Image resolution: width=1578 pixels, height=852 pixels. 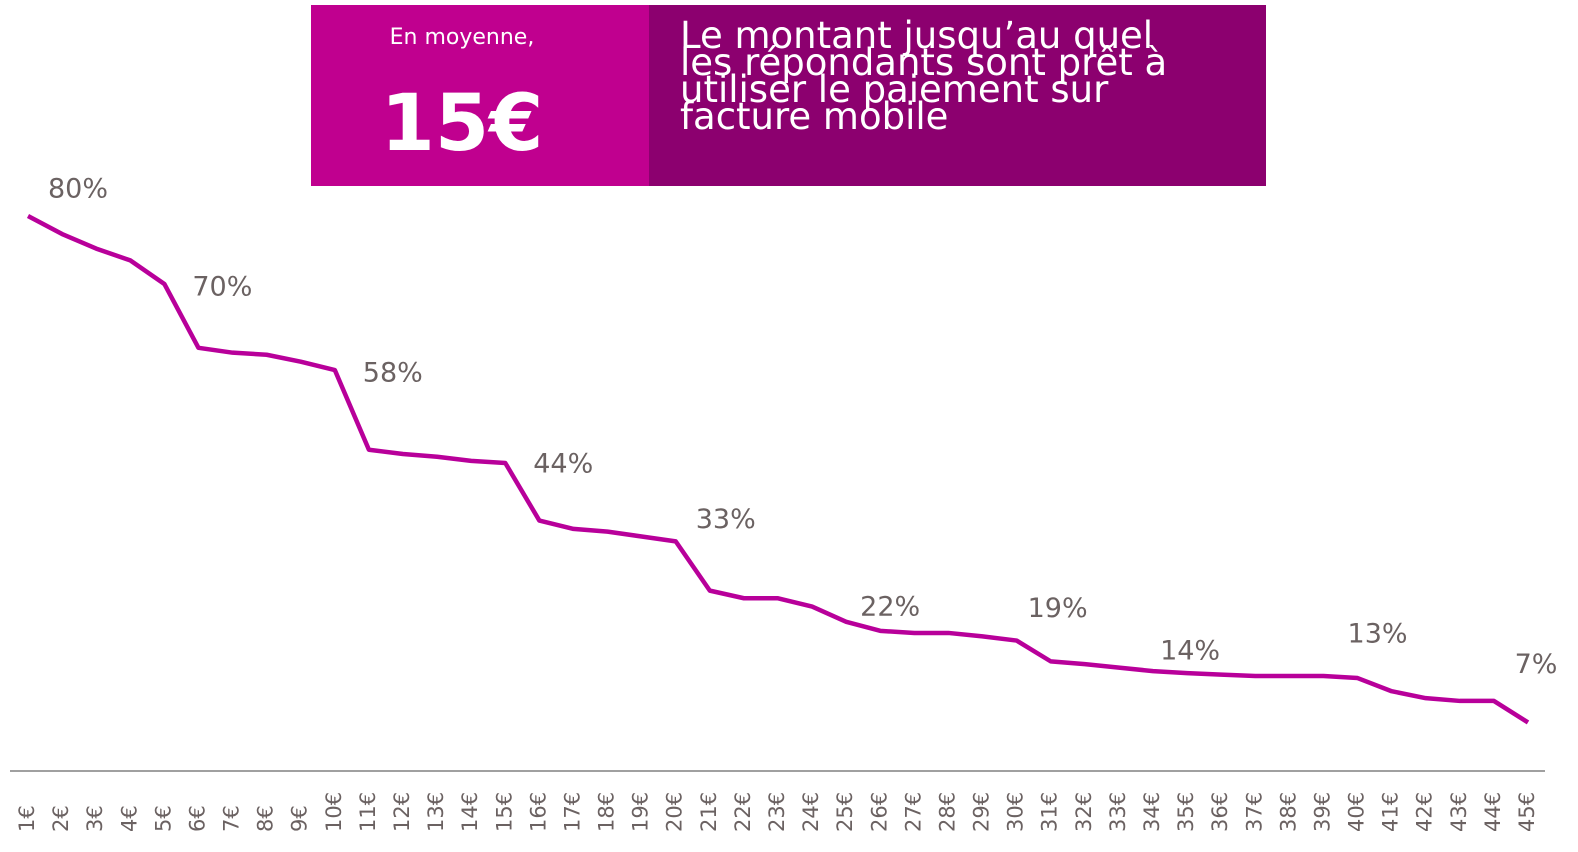 I want to click on x-tick-label: 41€, so click(x=1391, y=812).